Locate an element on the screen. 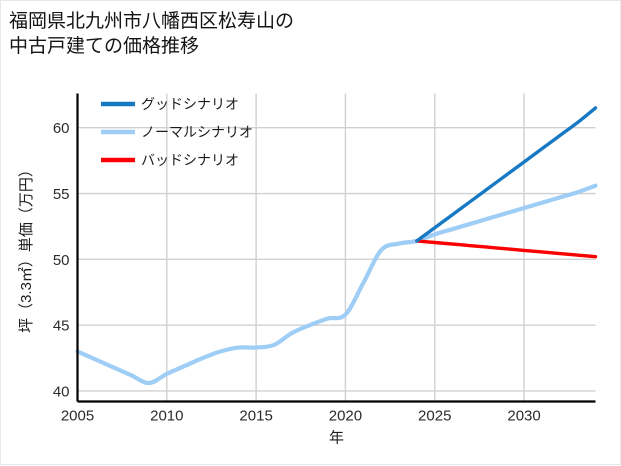 The width and height of the screenshot is (621, 466). x-tick-label: 2025 is located at coordinates (434, 416).